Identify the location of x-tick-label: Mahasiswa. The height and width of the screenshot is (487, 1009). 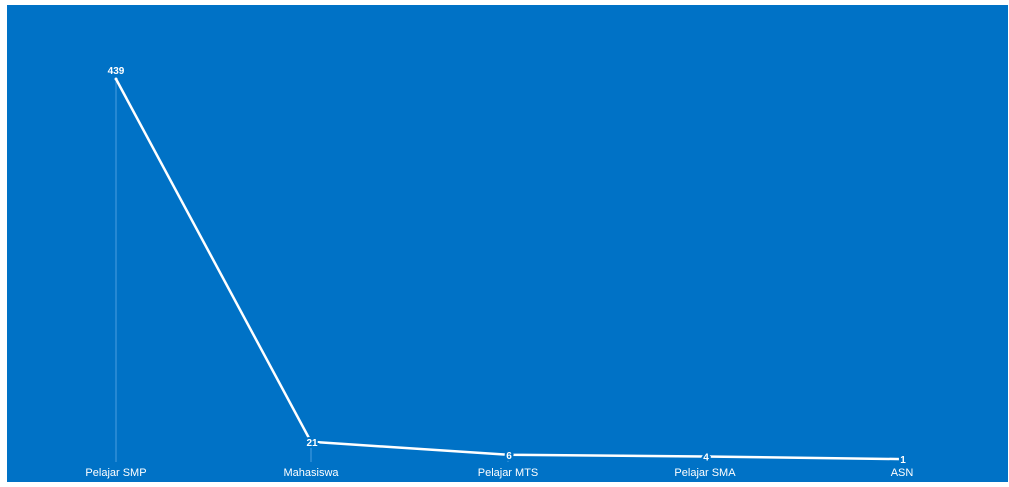
(311, 473).